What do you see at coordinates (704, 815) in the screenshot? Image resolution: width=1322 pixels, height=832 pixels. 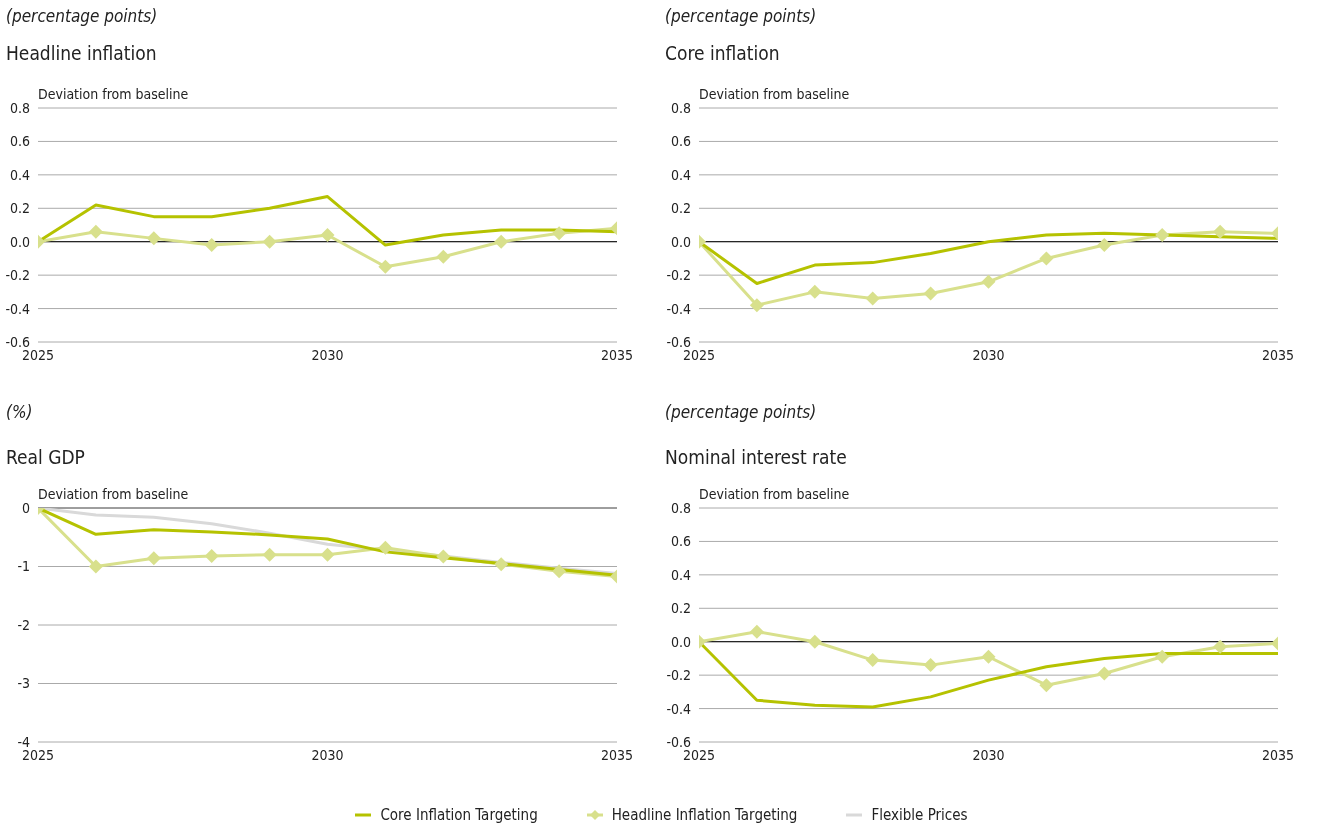 I see `legend-label: Headline Inflation Targeting` at bounding box center [704, 815].